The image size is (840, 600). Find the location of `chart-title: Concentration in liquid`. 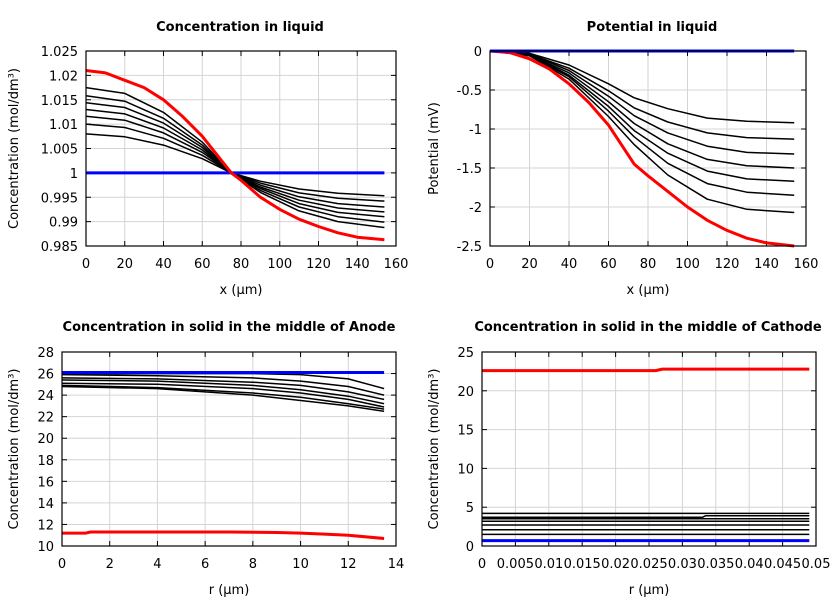

chart-title: Concentration in liquid is located at coordinates (240, 27).